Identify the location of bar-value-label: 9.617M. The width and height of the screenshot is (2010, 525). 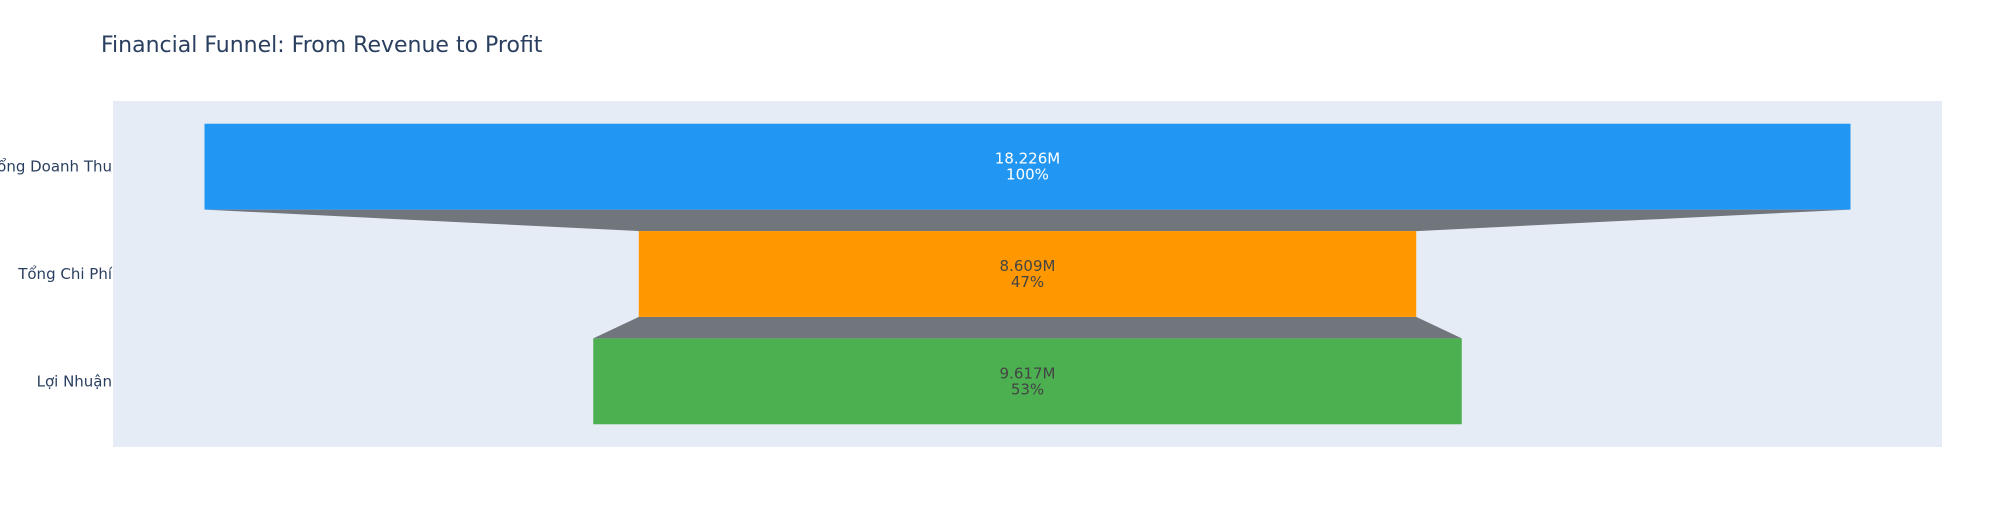
(1028, 373).